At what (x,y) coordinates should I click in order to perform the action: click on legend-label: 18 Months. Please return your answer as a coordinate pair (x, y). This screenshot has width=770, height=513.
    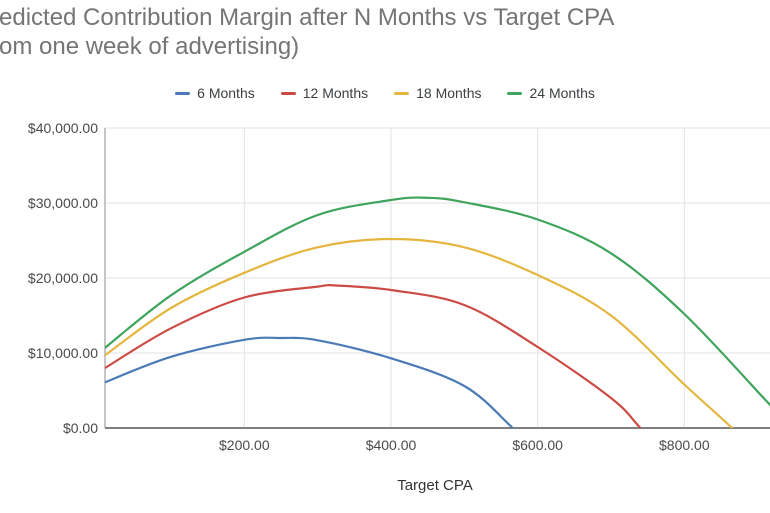
    Looking at the image, I should click on (449, 93).